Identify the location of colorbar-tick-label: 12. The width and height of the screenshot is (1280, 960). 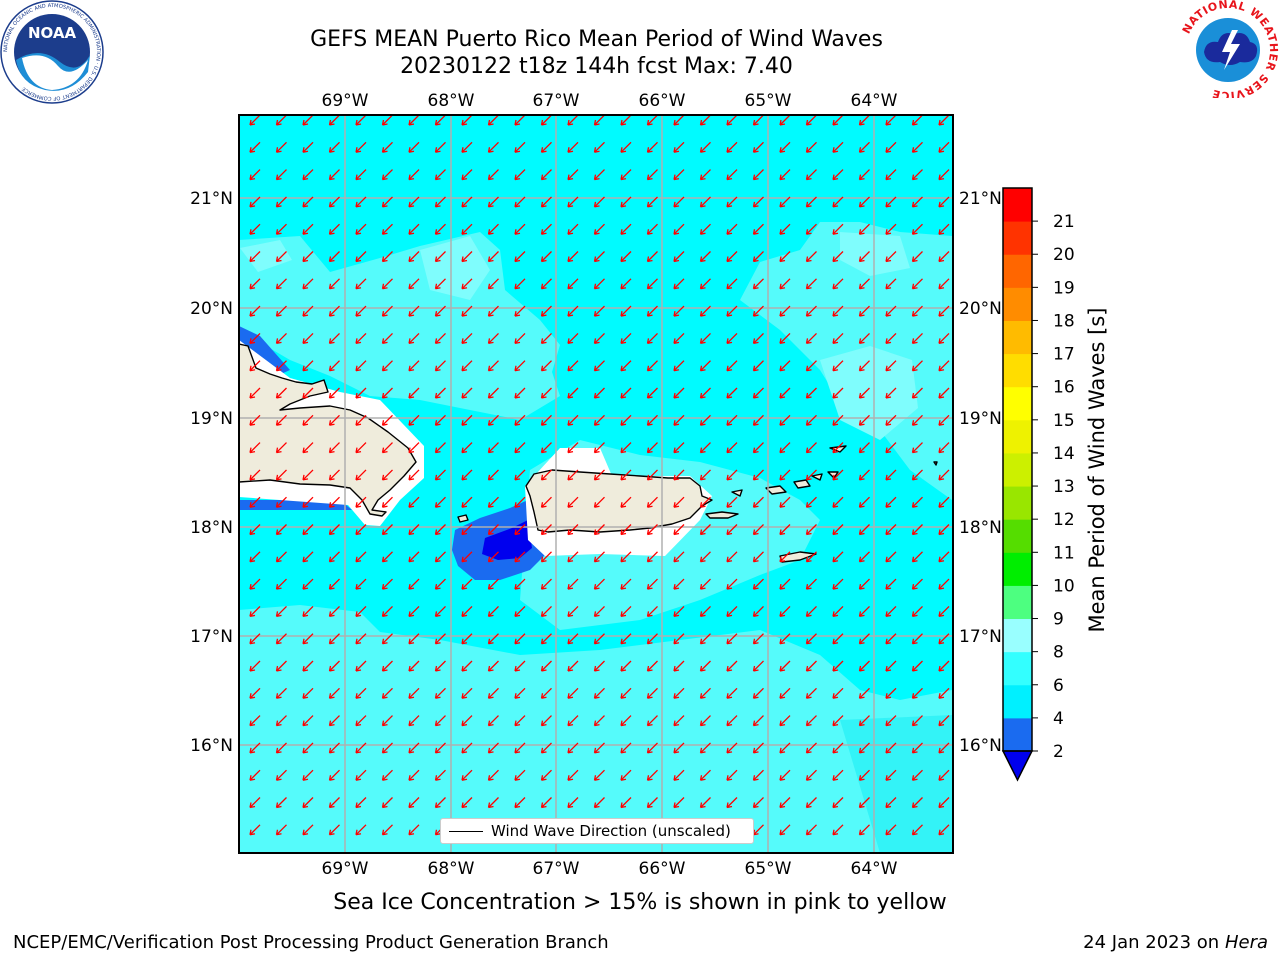
(1064, 520).